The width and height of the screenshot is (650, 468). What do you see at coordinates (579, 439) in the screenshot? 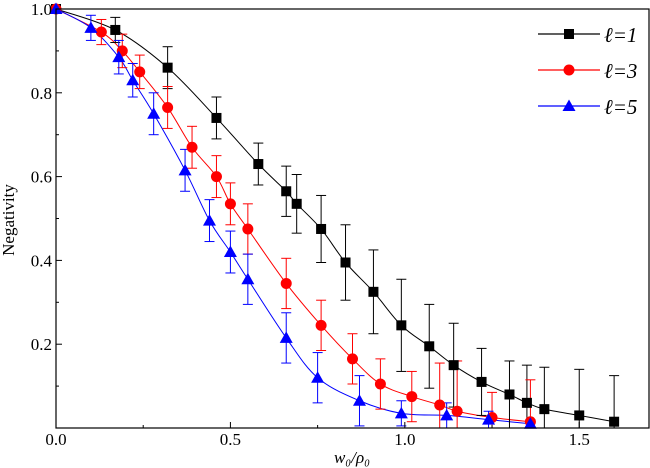
I see `x-tick-label: 1.5` at bounding box center [579, 439].